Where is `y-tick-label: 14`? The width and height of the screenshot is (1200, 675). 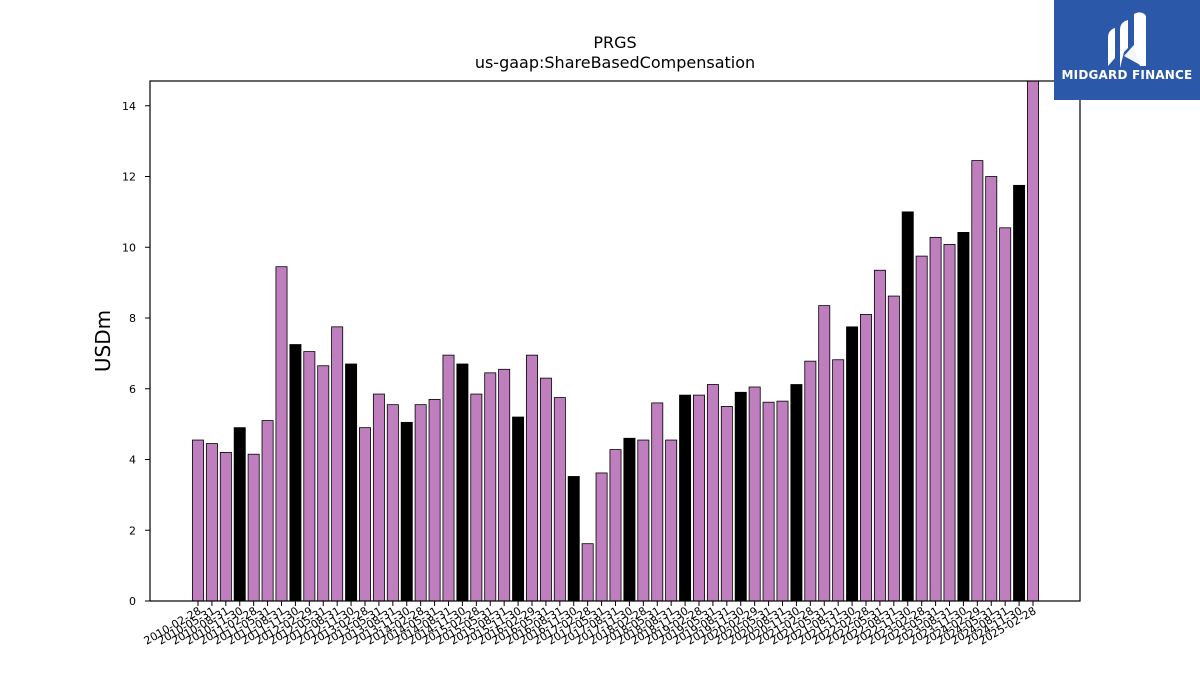
y-tick-label: 14 is located at coordinates (129, 106).